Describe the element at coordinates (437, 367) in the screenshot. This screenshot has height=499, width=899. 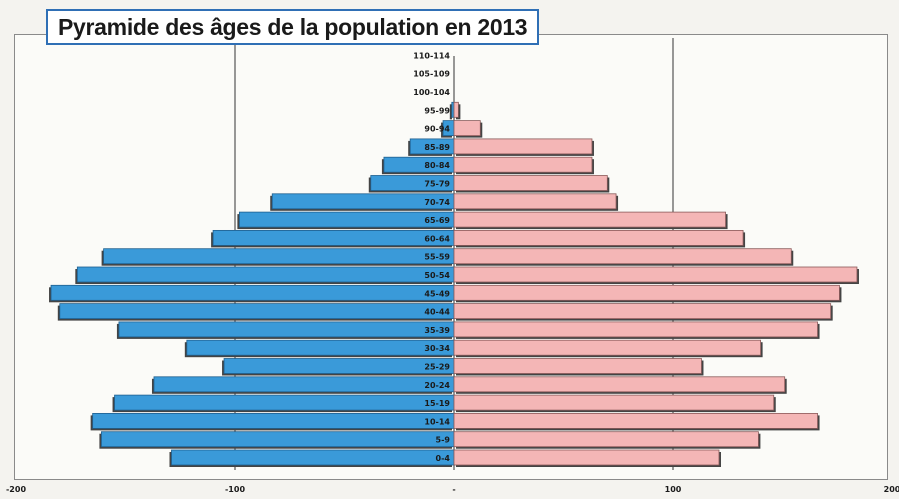
I see `category-label: 25-29` at that location.